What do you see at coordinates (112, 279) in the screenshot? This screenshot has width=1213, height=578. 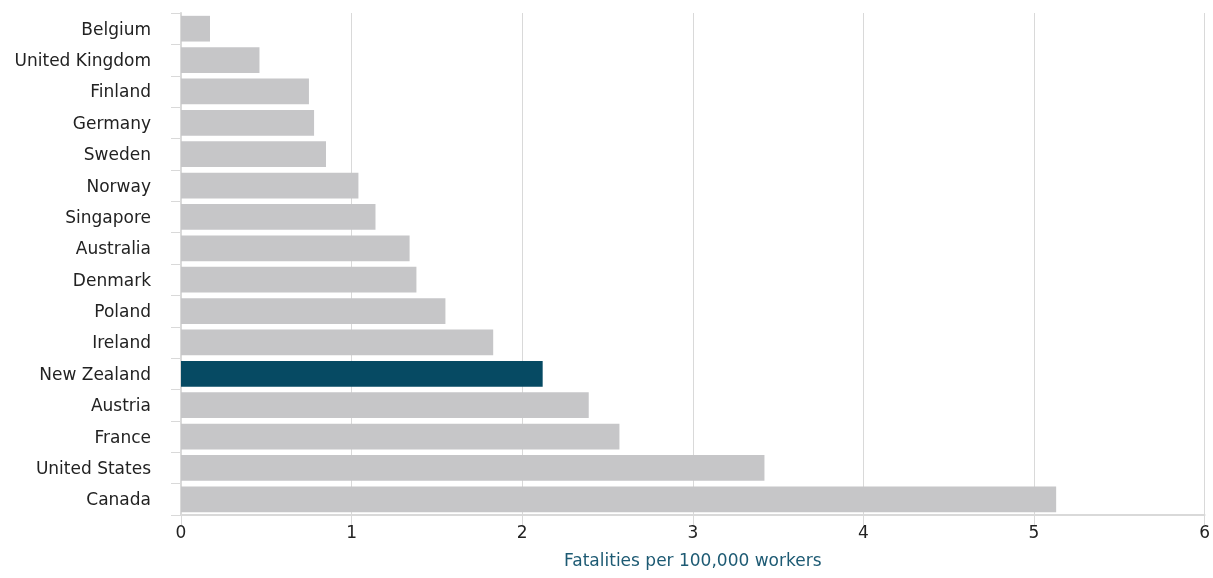 I see `y-tick-label: Denmark` at bounding box center [112, 279].